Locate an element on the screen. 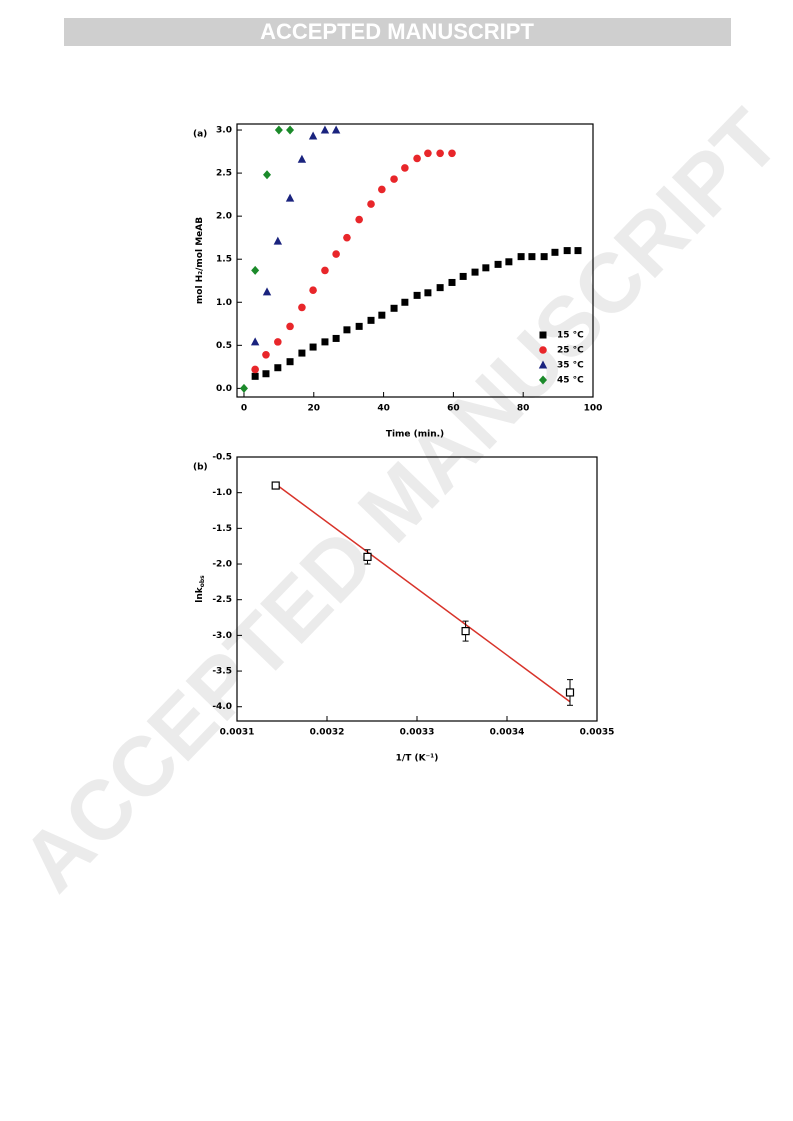 Image resolution: width=793 pixels, height=1121 pixels. x-tick-label: 40 is located at coordinates (383, 409).